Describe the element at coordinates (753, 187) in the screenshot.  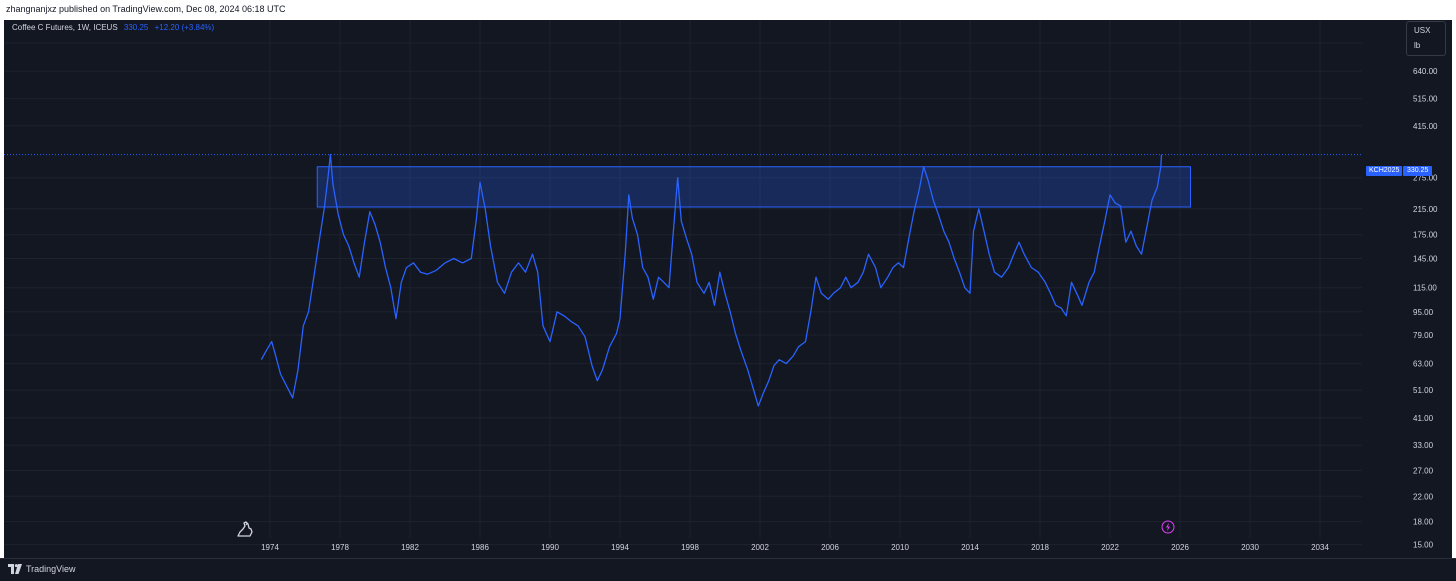
I see `resistance-zone` at that location.